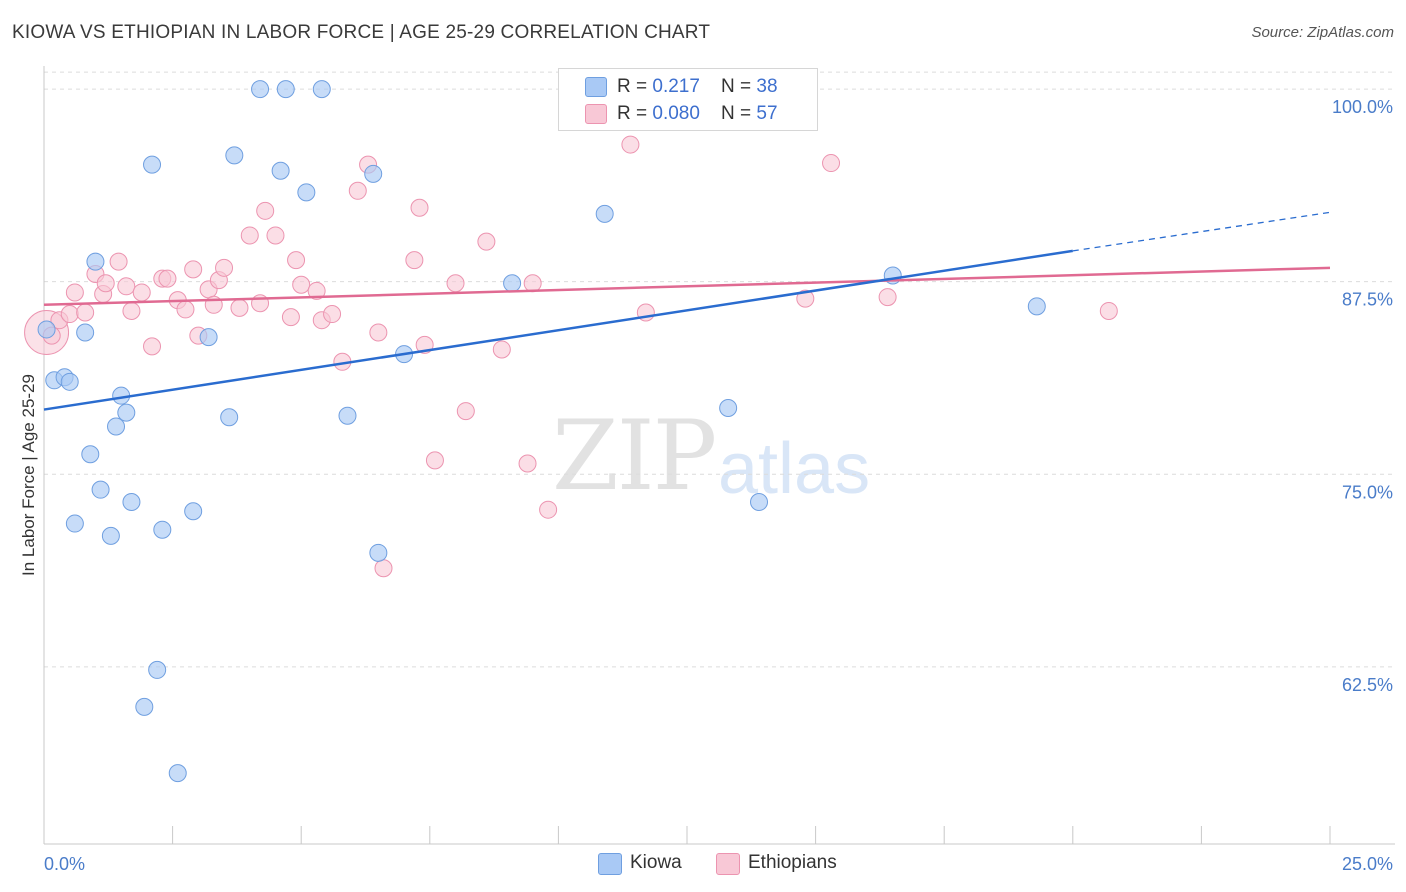 This screenshot has width=1406, height=892. I want to click on y-tick-label: 62.5%, so click(1367, 685).